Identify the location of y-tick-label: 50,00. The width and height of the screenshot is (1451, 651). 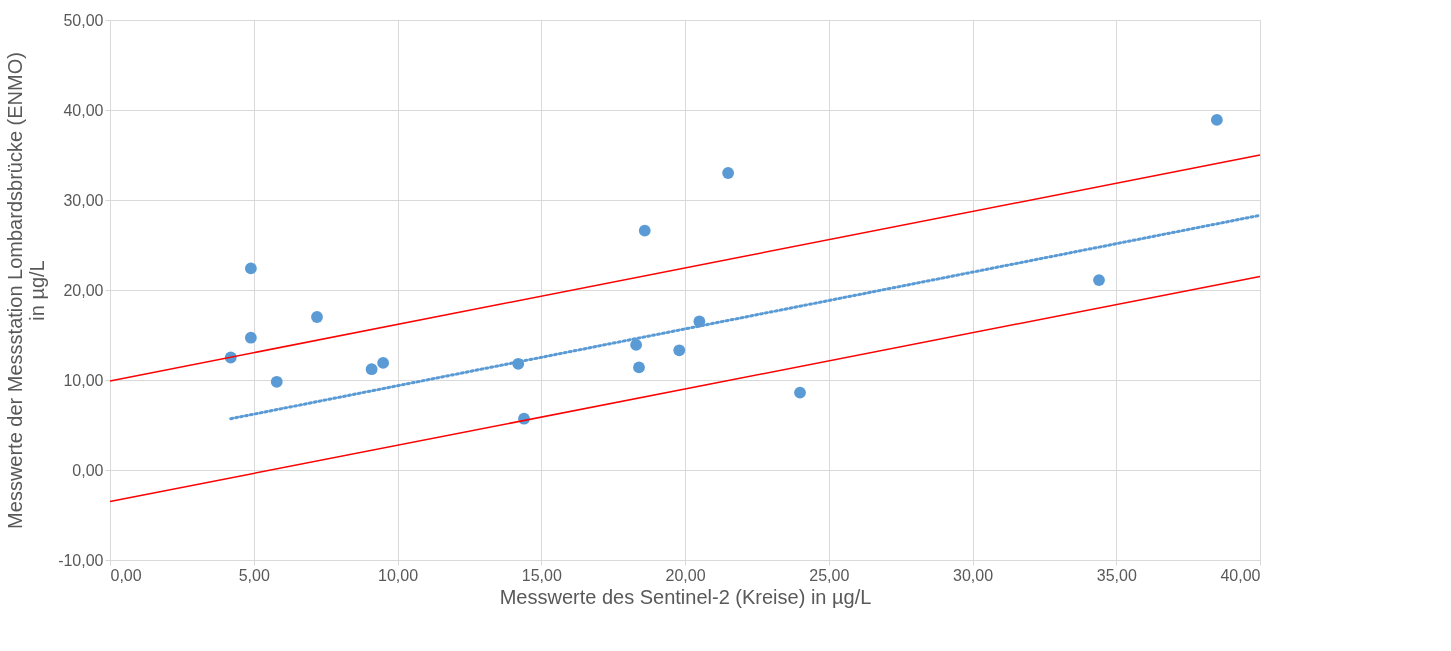
(83, 20).